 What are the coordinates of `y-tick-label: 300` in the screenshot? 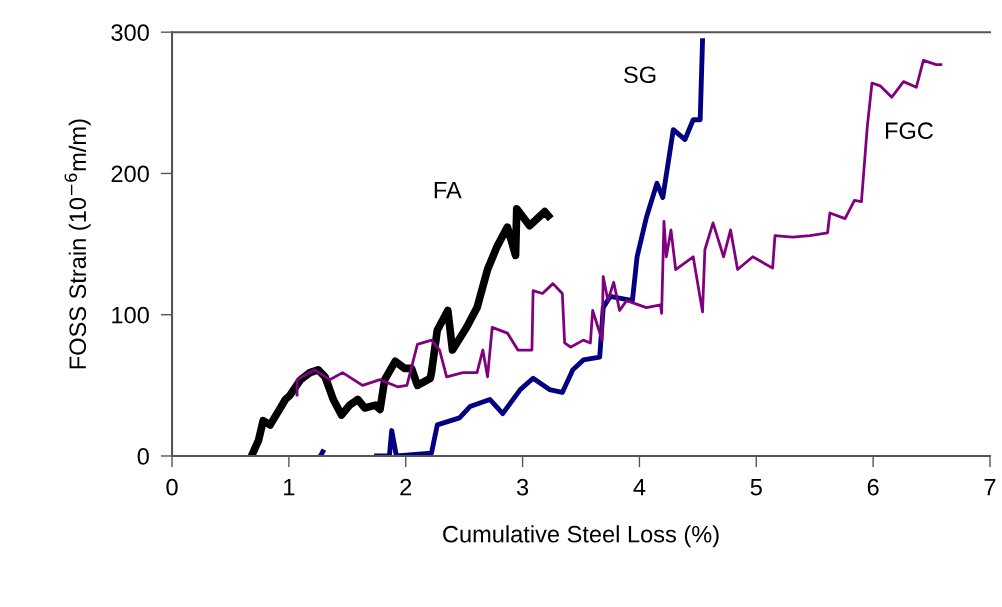 It's located at (130, 32).